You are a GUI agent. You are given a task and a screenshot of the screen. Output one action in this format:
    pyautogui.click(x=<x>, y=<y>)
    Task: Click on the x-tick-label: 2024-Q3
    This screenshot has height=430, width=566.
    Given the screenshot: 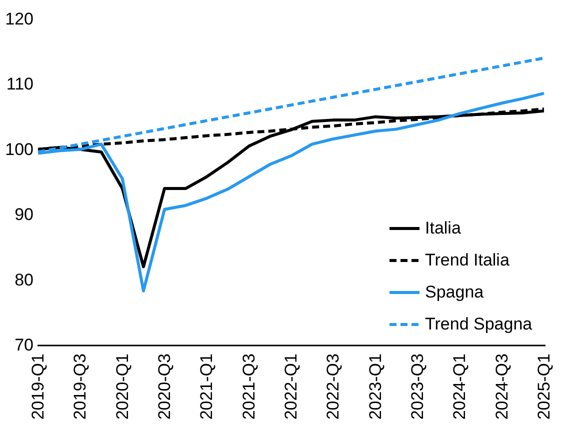 What is the action you would take?
    pyautogui.click(x=502, y=387)
    